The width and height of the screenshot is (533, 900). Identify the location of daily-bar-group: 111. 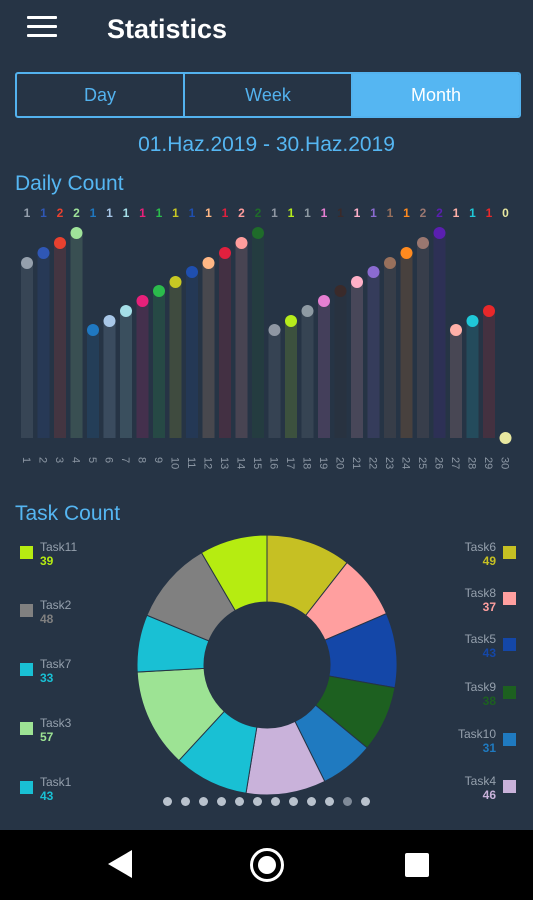
(191, 337).